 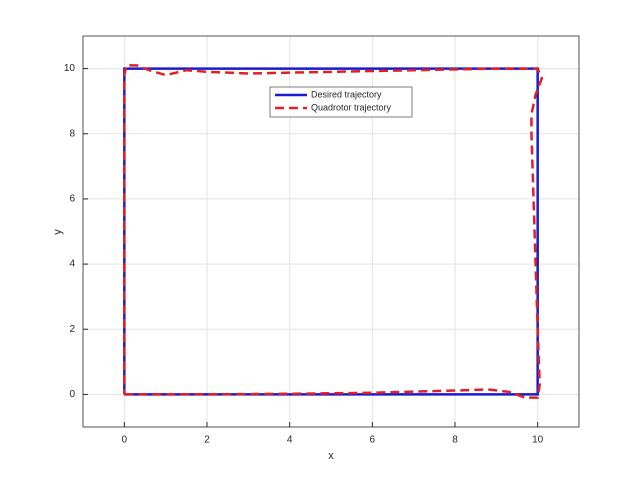 I want to click on x-tick-label: 6, so click(x=373, y=440).